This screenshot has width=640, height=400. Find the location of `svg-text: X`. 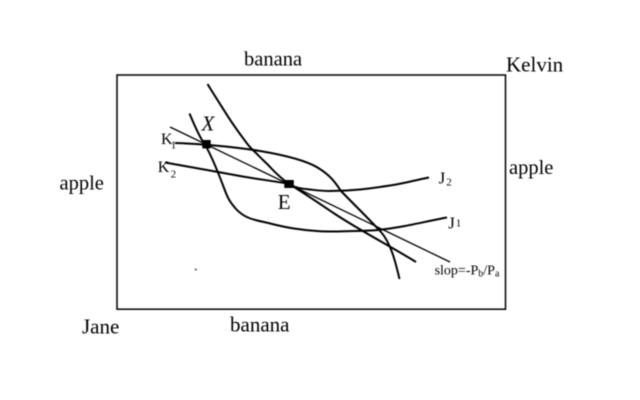

svg-text: X is located at coordinates (208, 124).